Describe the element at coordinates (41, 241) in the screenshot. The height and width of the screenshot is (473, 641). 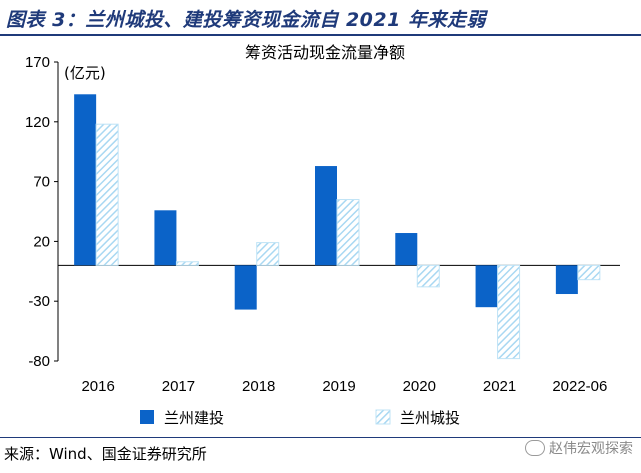
I see `y-tick-label: 20` at that location.